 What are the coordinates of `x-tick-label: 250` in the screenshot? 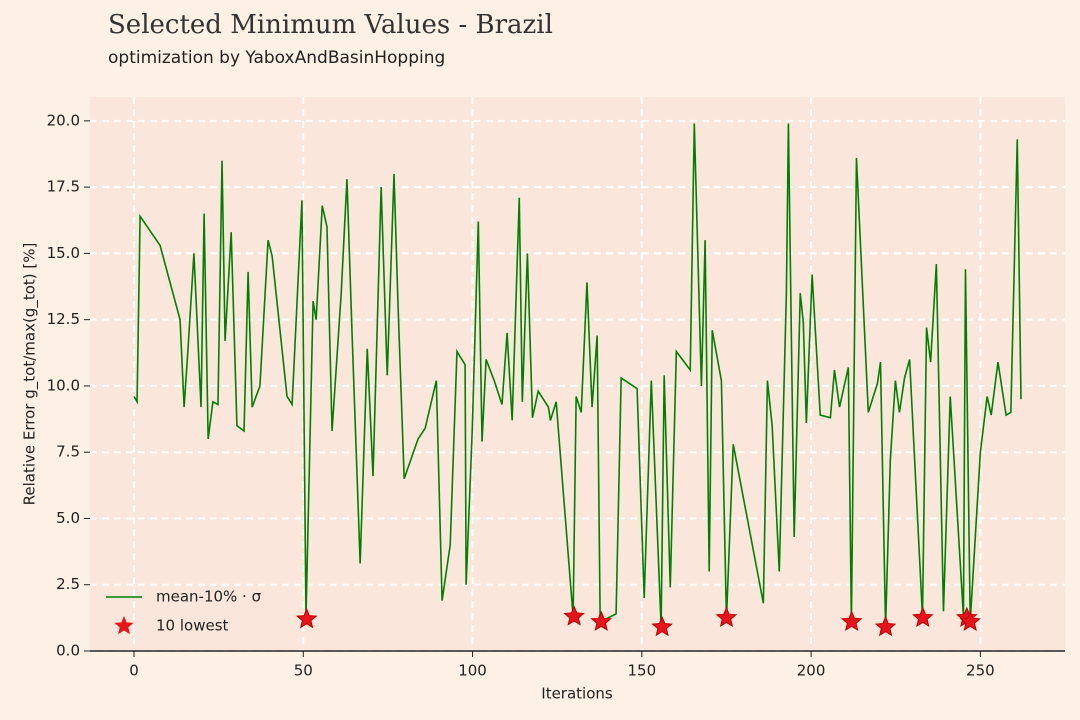 It's located at (980, 671).